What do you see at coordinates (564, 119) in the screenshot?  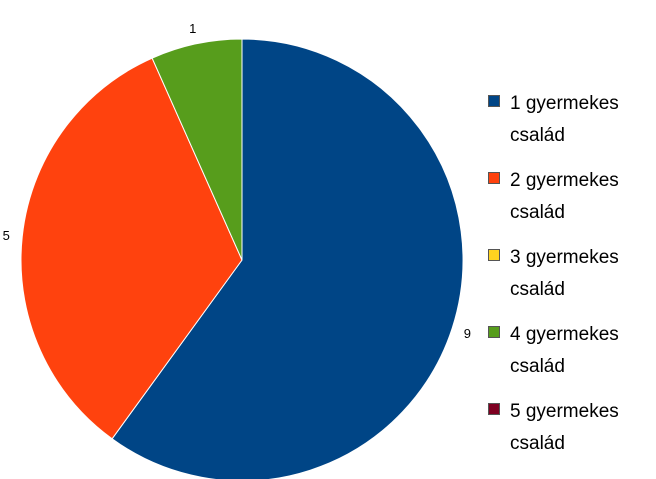 I see `legend-label: 1 gyermekes család` at bounding box center [564, 119].